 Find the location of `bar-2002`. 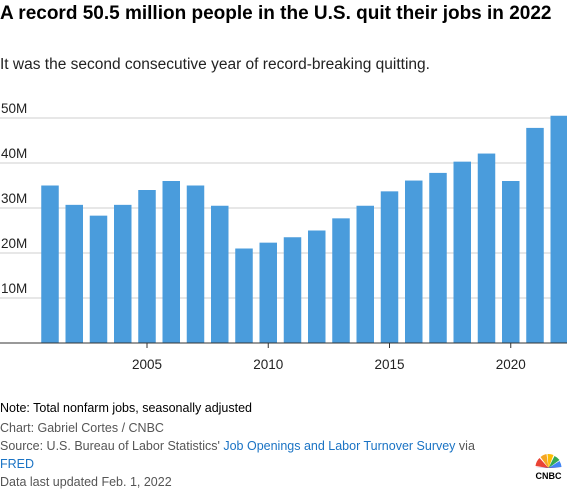

bar-2002 is located at coordinates (75, 274).